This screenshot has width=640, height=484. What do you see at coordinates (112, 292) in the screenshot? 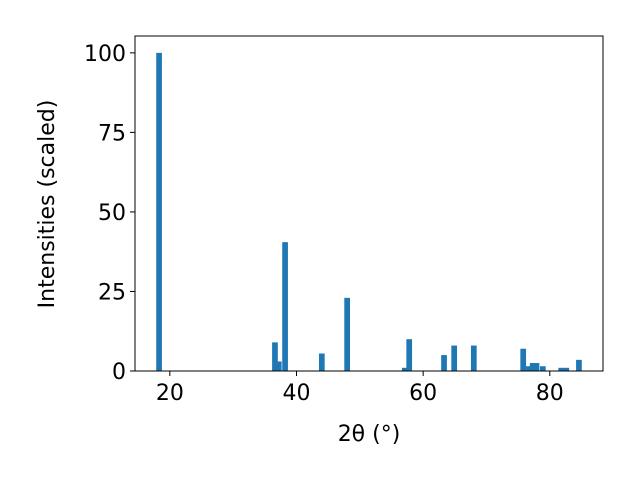
I see `y-tick-label: 25` at bounding box center [112, 292].